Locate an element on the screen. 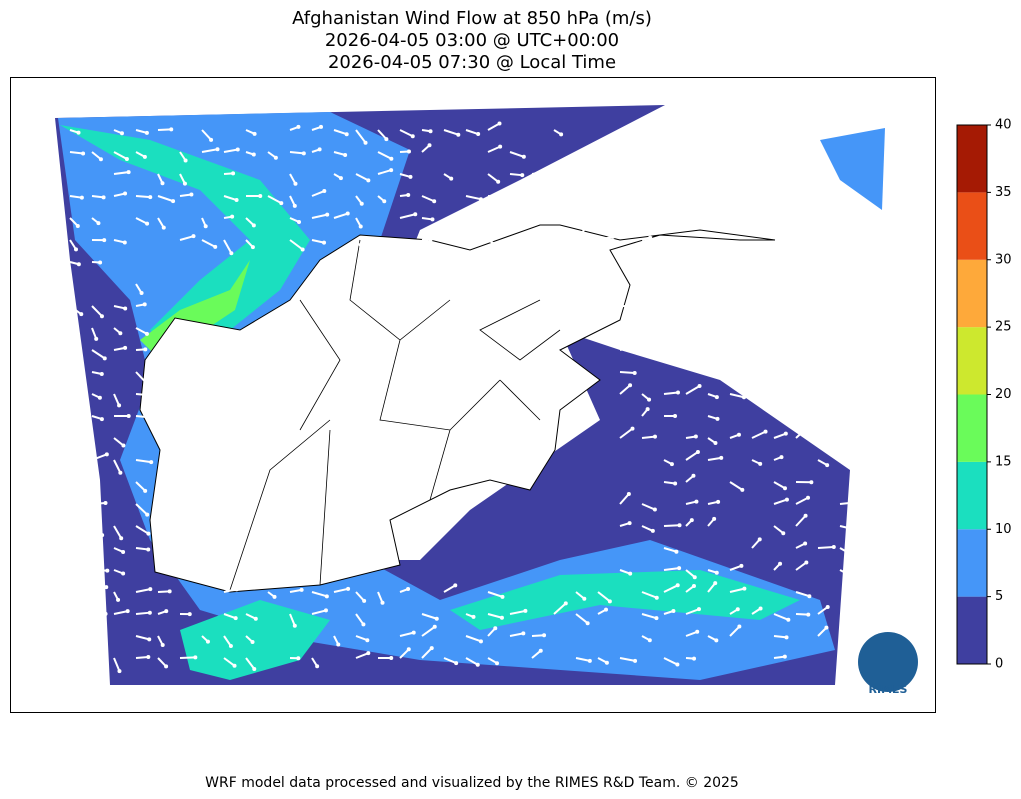 This screenshot has height=799, width=1021. colorbar-tick-label: 10 is located at coordinates (1003, 529).